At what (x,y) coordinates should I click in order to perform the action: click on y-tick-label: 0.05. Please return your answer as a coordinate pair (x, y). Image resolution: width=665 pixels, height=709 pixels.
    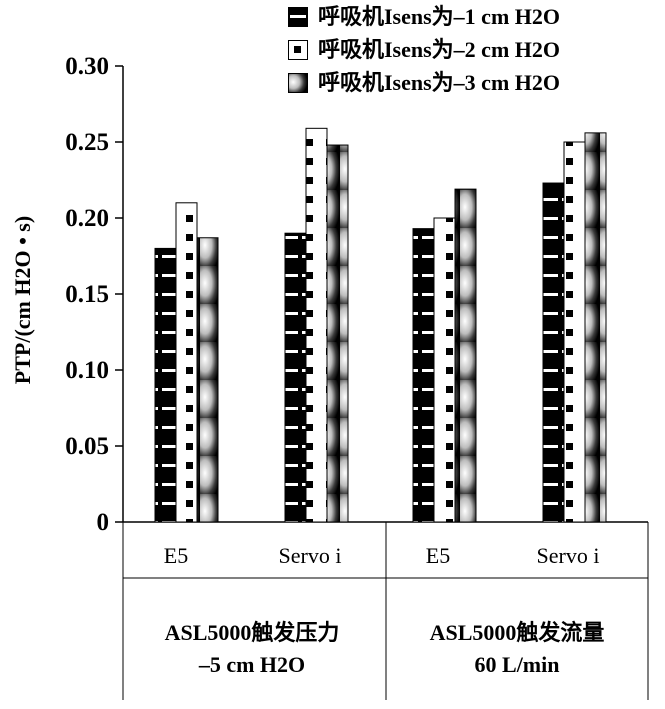
    Looking at the image, I should click on (87, 446).